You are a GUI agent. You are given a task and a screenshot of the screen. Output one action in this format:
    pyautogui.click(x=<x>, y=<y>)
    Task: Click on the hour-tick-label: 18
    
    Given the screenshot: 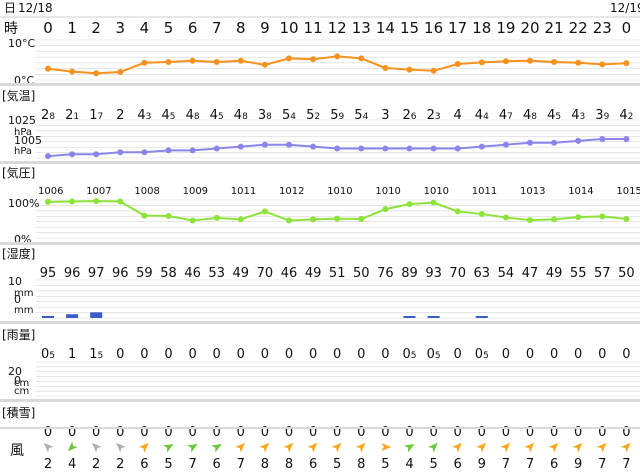 What is the action you would take?
    pyautogui.click(x=481, y=28)
    